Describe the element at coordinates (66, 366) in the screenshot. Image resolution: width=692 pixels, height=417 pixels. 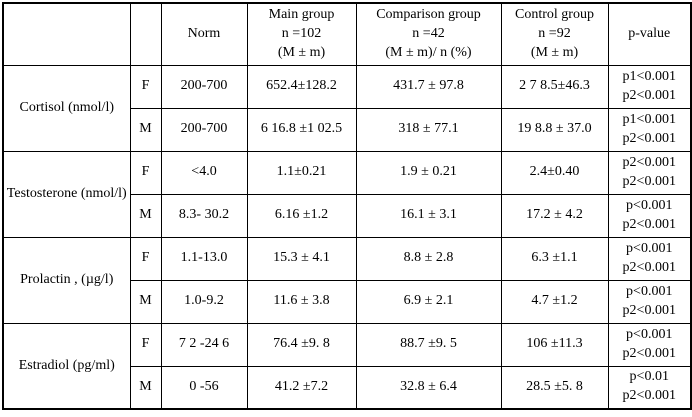
I see `parameter-cell: Estradiol (pg/ml)` at that location.